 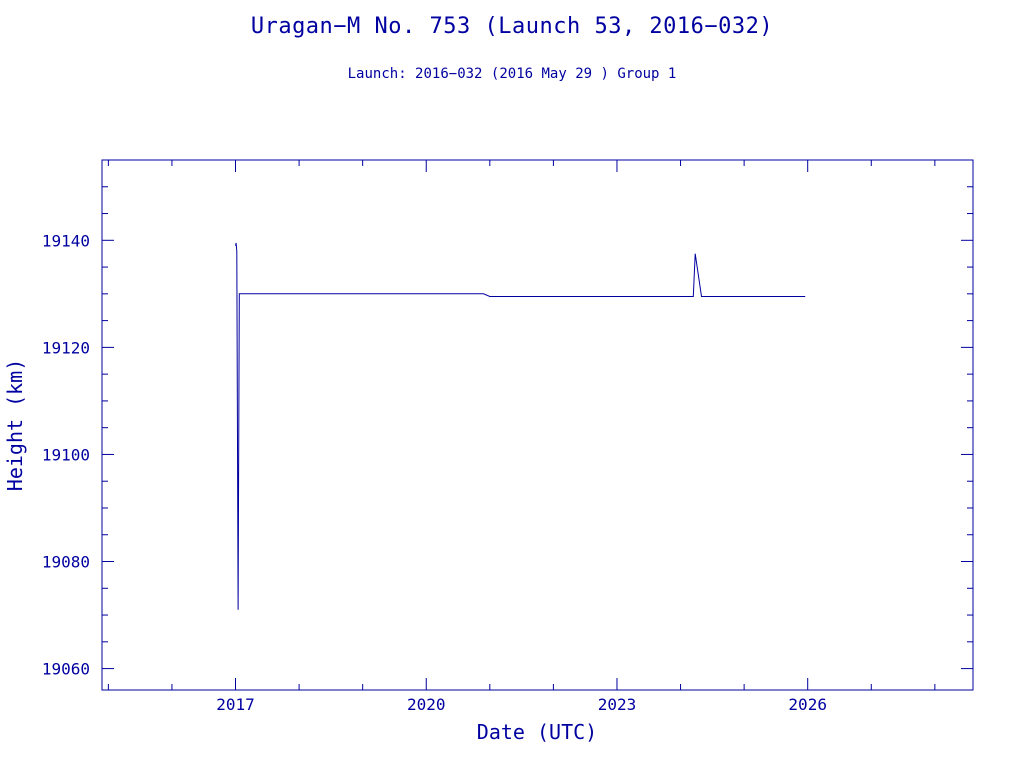 What do you see at coordinates (512, 26) in the screenshot?
I see `chart-title: Uragan−M No. 753 (Launch 53, 2016−032)` at bounding box center [512, 26].